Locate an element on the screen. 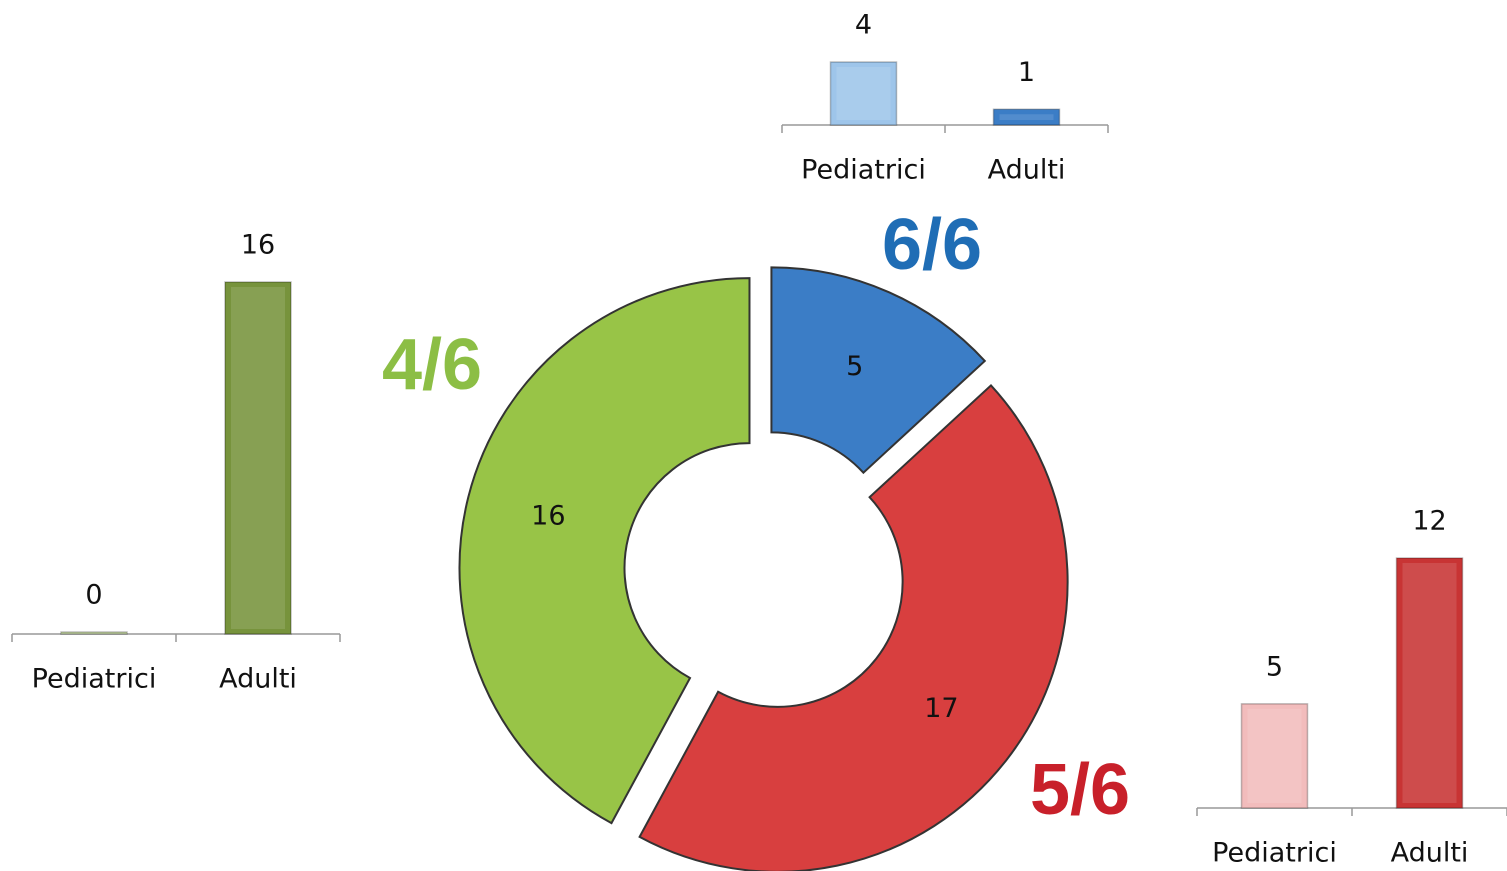 The width and height of the screenshot is (1507, 871). annotation: 5/6 is located at coordinates (1080, 790).